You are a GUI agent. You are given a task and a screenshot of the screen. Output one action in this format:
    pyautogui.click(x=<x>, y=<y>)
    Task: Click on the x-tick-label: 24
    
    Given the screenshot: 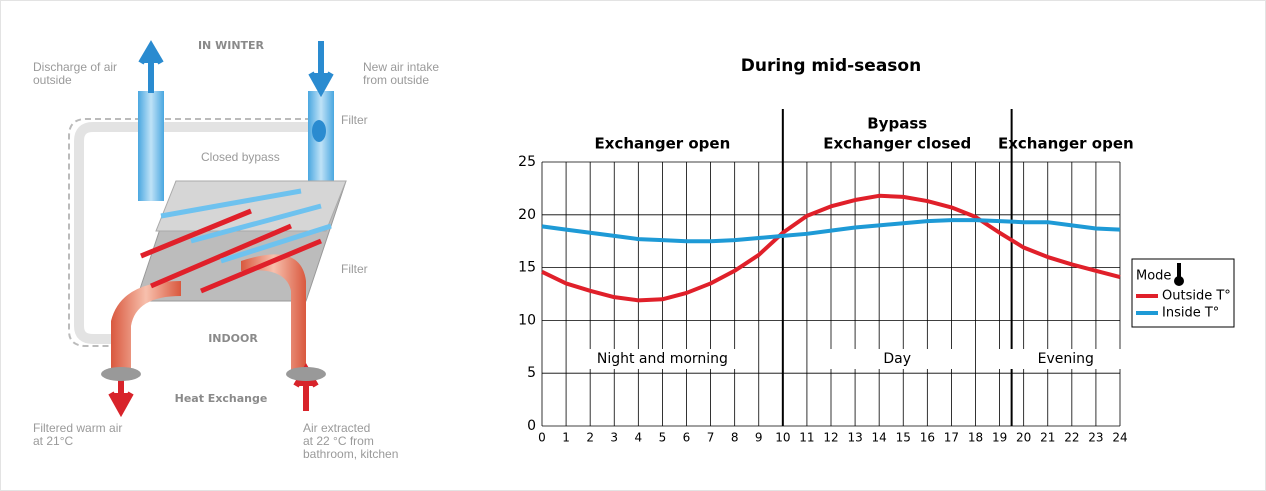 What is the action you would take?
    pyautogui.click(x=1119, y=438)
    